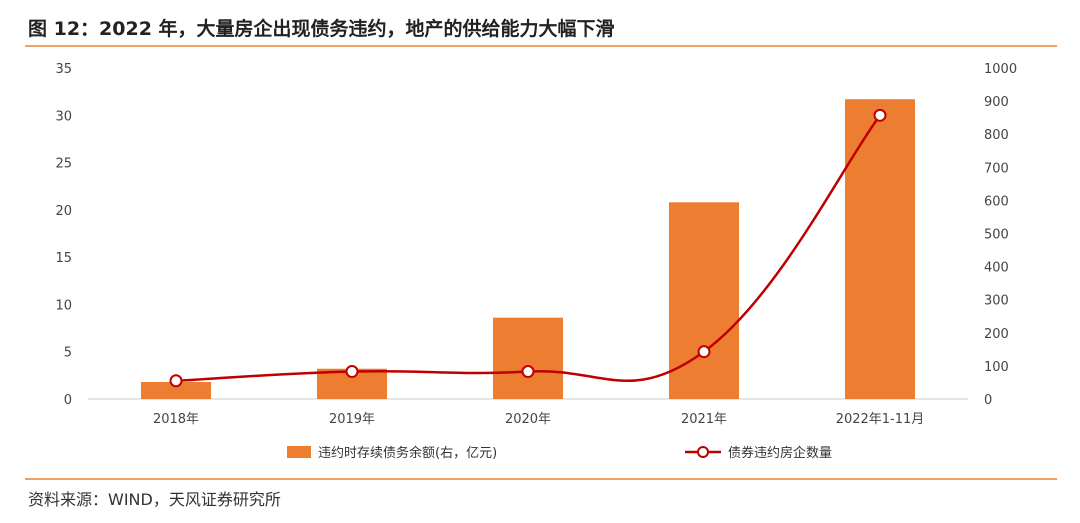 This screenshot has height=523, width=1080. I want to click on figure-title: 图 12：2022 年，大量房企出现债务违约，地产的供给能力大幅下滑, so click(321, 29).